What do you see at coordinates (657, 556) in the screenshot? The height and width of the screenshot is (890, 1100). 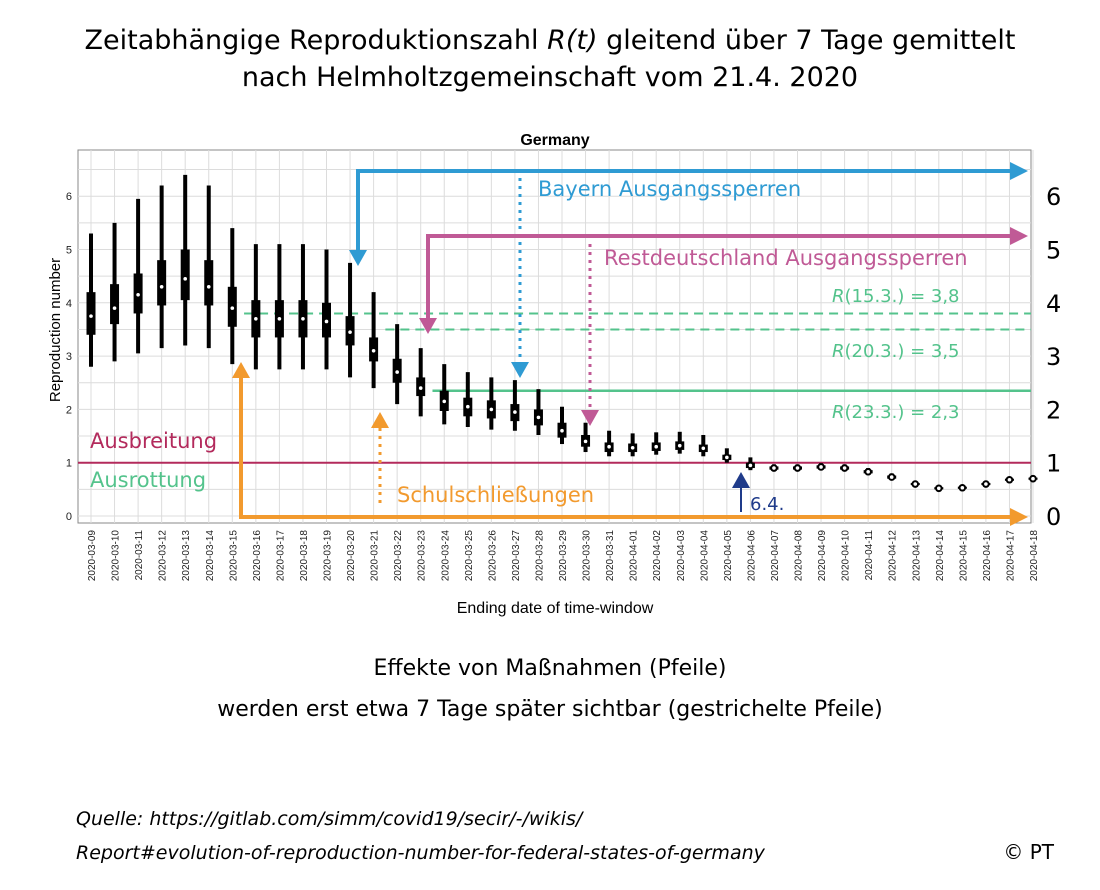 I see `x-tick-label: 2020-04-02` at bounding box center [657, 556].